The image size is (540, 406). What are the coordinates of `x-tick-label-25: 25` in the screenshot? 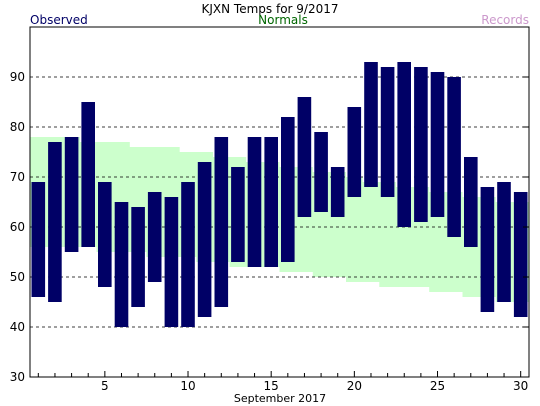 It's located at (437, 386).